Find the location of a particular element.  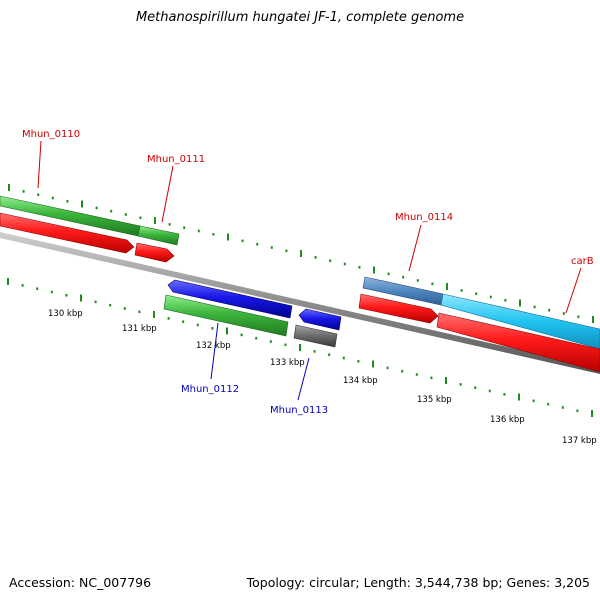

accession-text: Accession: NC_007796 is located at coordinates (80, 582).